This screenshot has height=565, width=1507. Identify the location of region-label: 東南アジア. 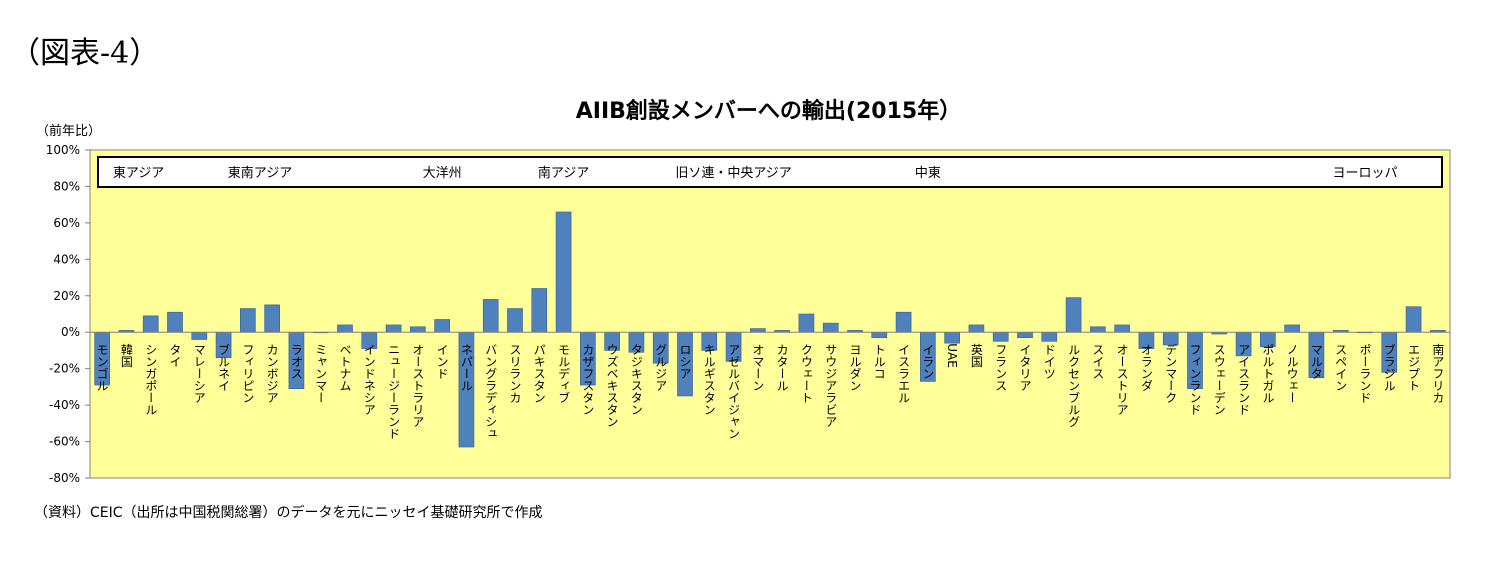
(260, 173).